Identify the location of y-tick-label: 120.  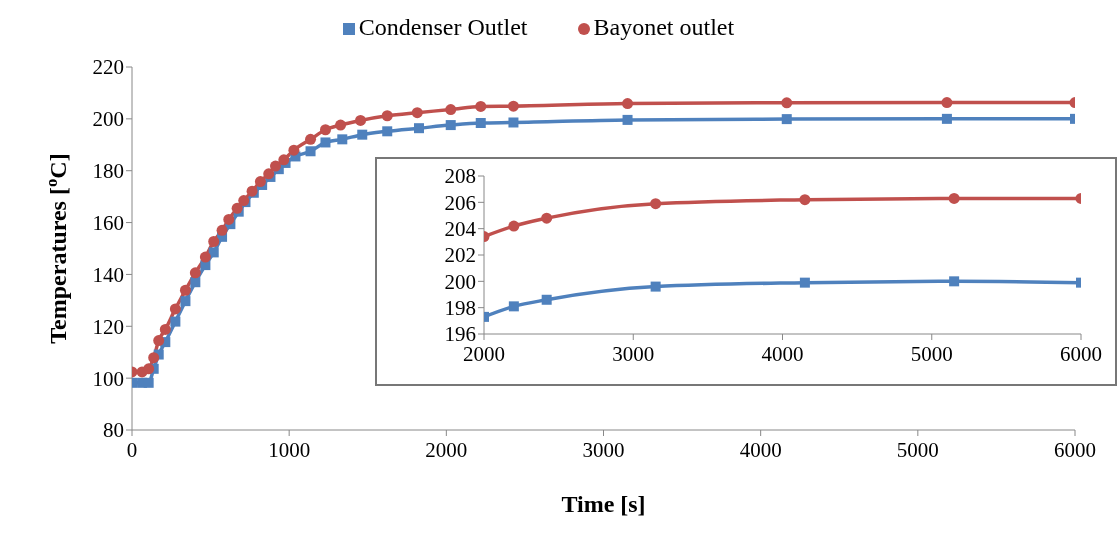
(108, 326).